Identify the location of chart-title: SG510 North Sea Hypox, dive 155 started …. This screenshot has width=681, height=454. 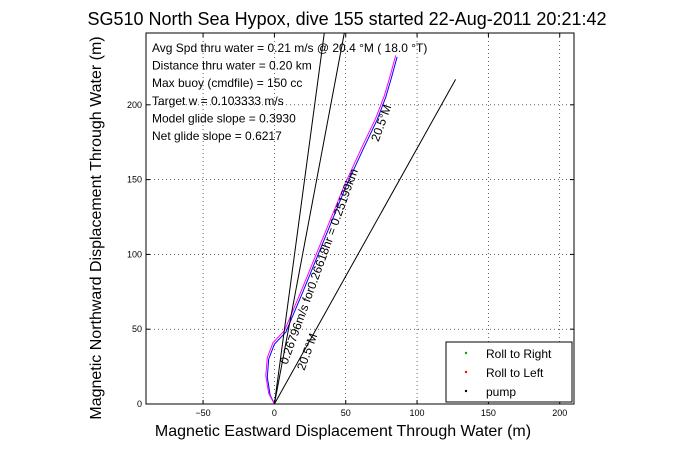
(346, 19).